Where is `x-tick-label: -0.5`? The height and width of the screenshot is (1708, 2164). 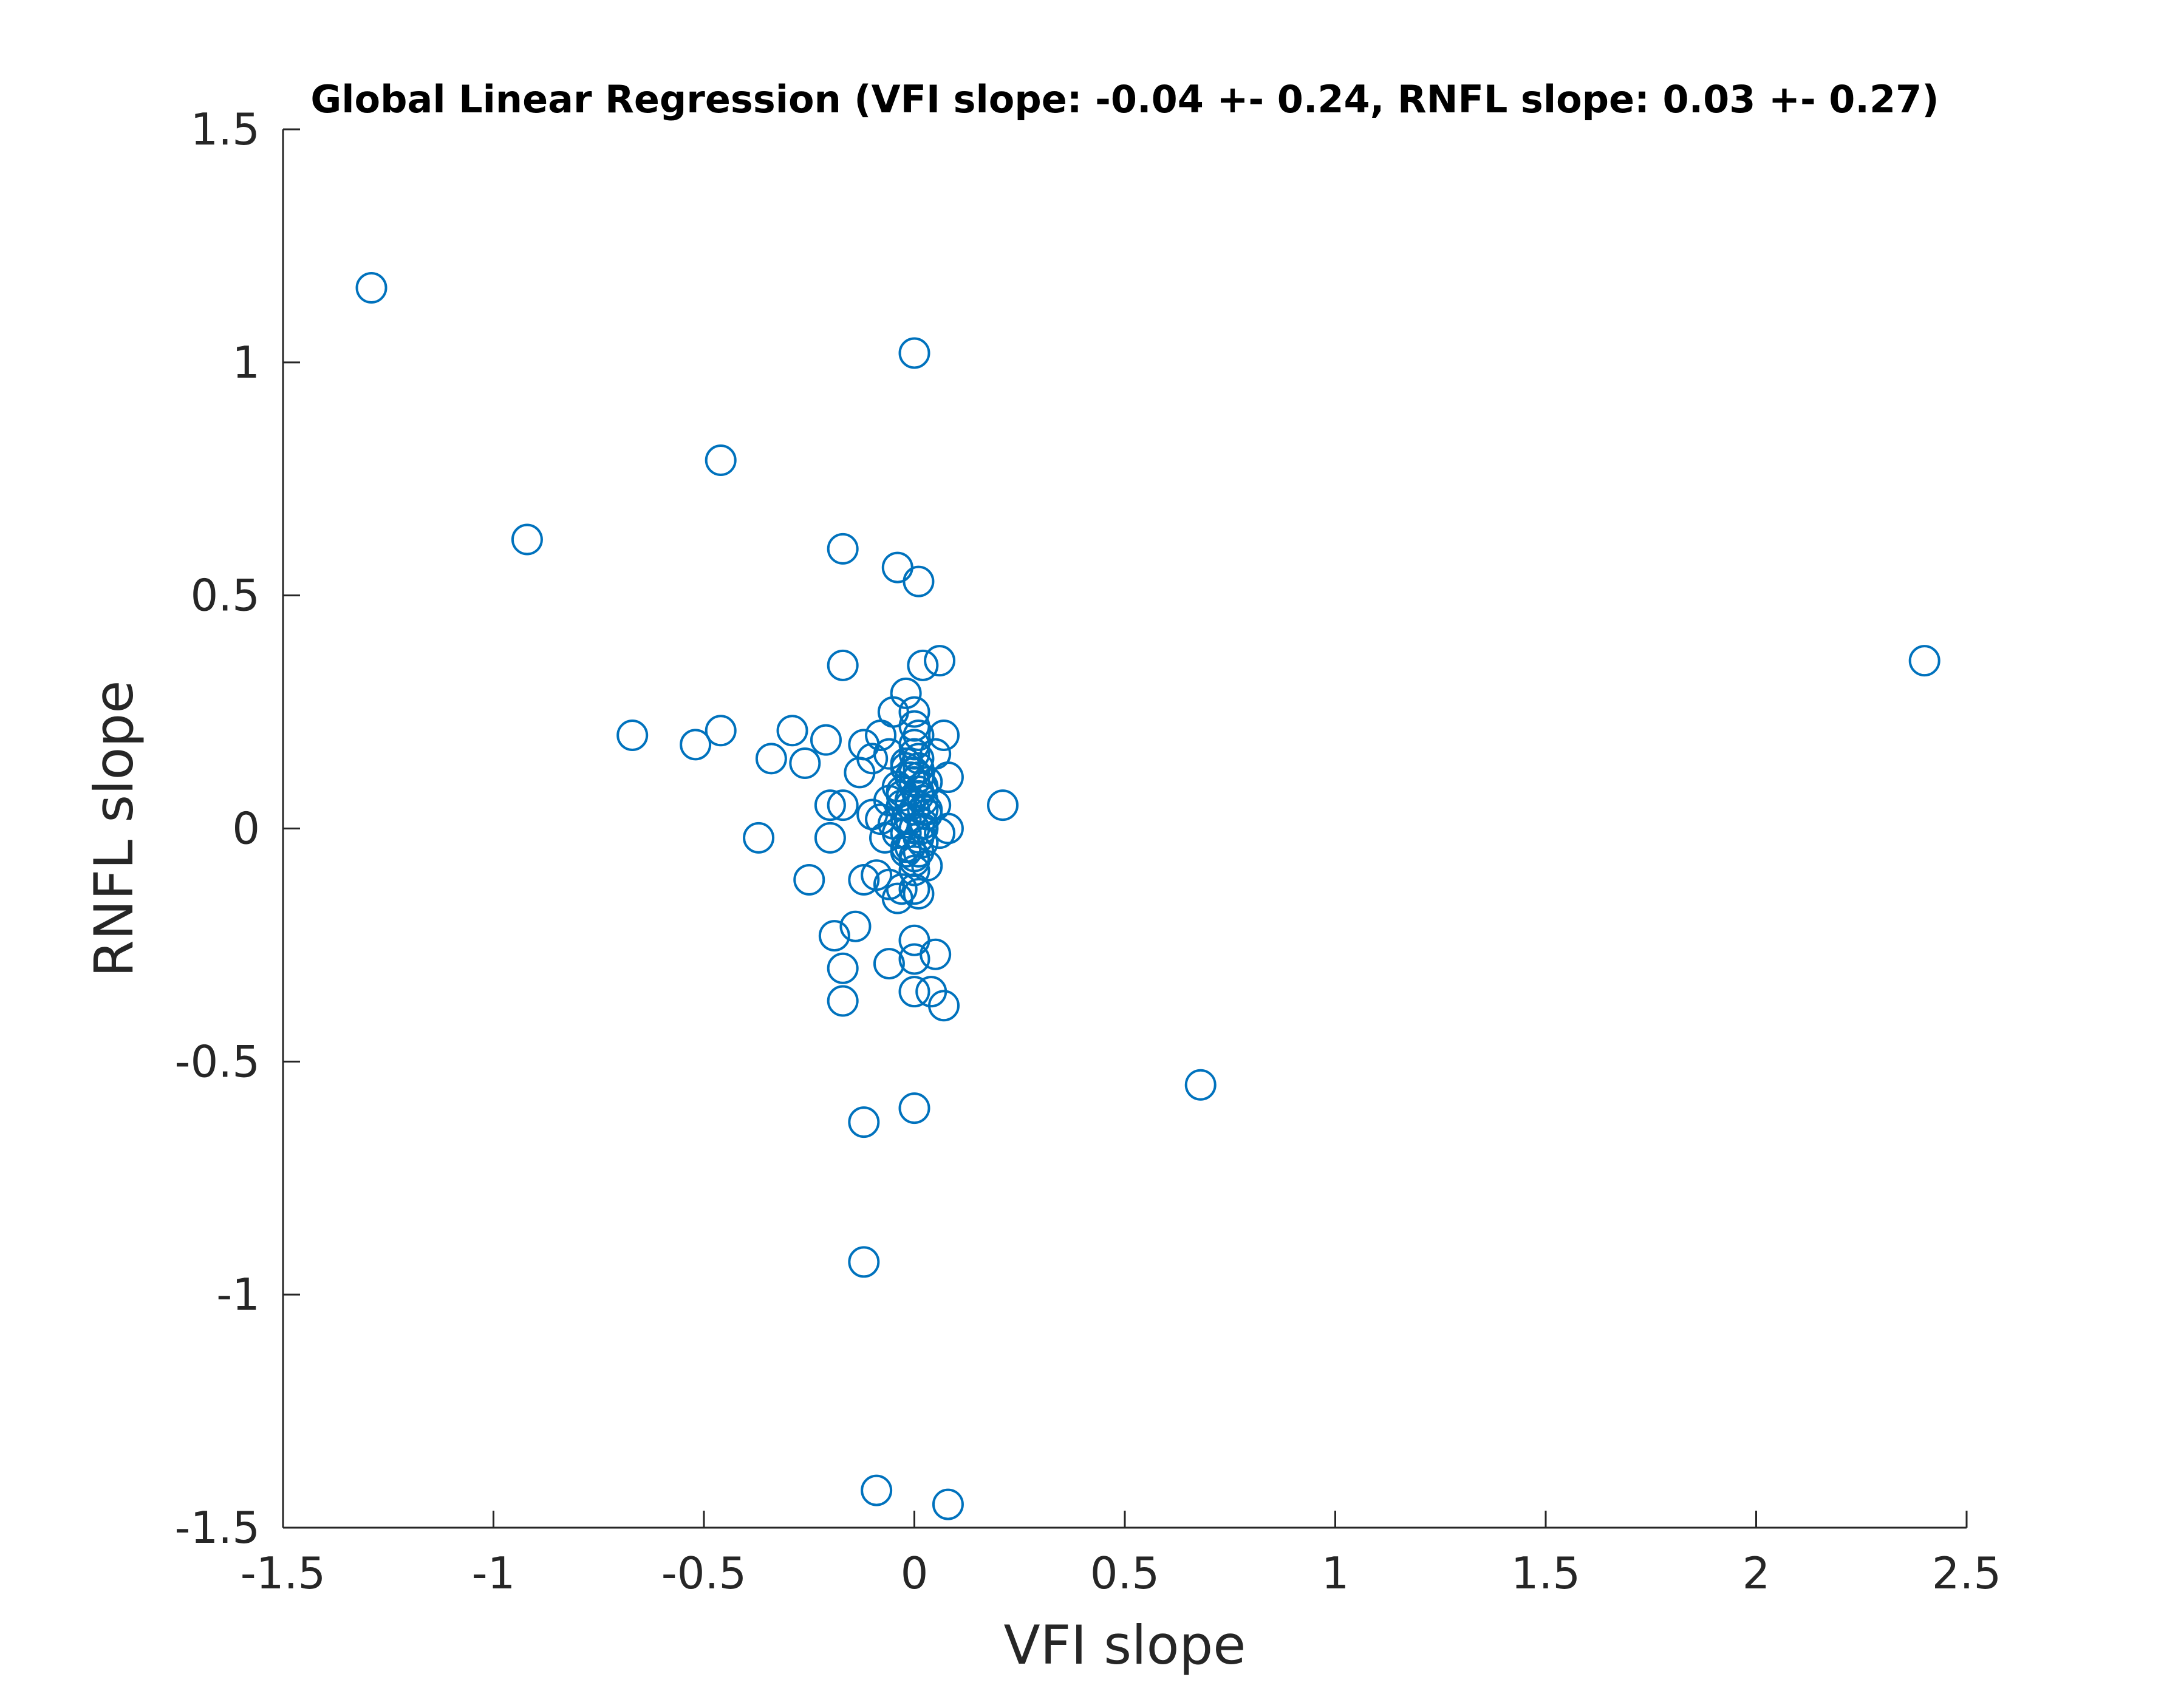 x-tick-label: -0.5 is located at coordinates (703, 1573).